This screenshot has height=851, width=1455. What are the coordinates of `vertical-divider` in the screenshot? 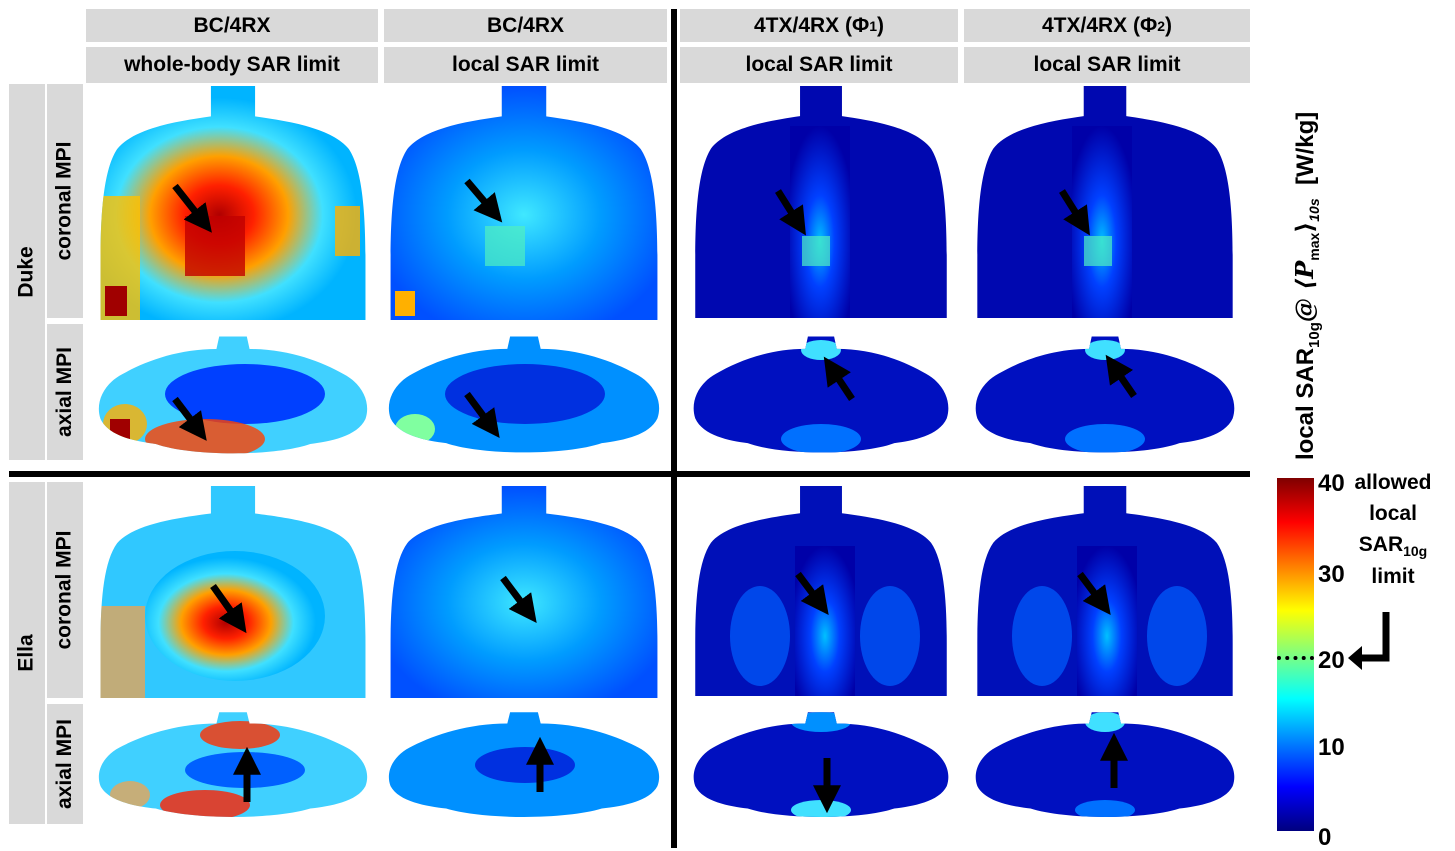 It's located at (674, 428).